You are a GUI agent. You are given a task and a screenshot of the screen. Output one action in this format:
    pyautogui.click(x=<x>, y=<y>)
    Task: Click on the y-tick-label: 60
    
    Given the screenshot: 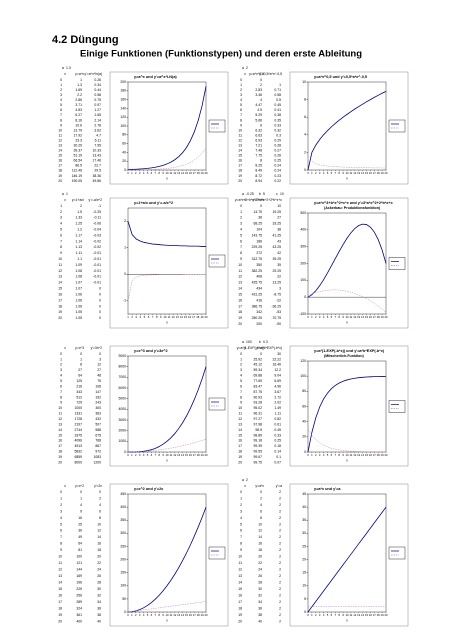 What is the action you would take?
    pyautogui.click(x=304, y=406)
    